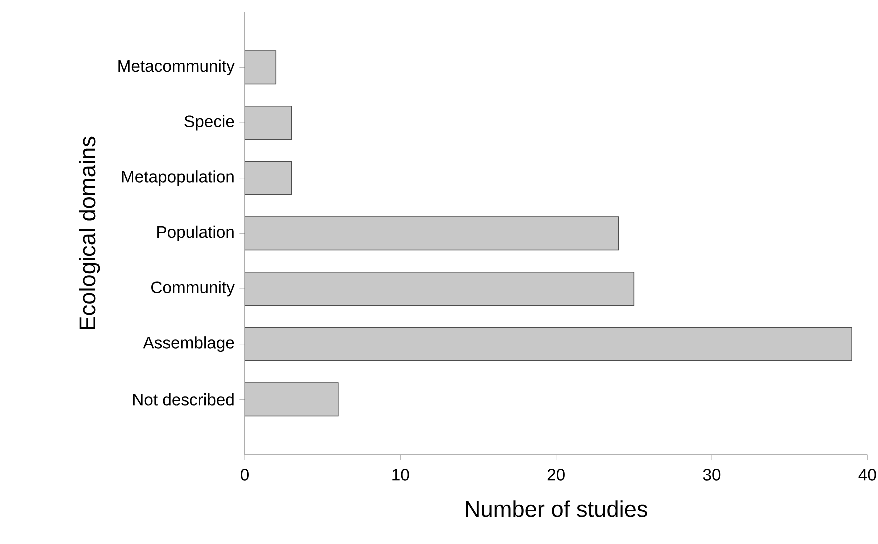 The width and height of the screenshot is (878, 544). I want to click on y-tick-label: Population, so click(196, 234).